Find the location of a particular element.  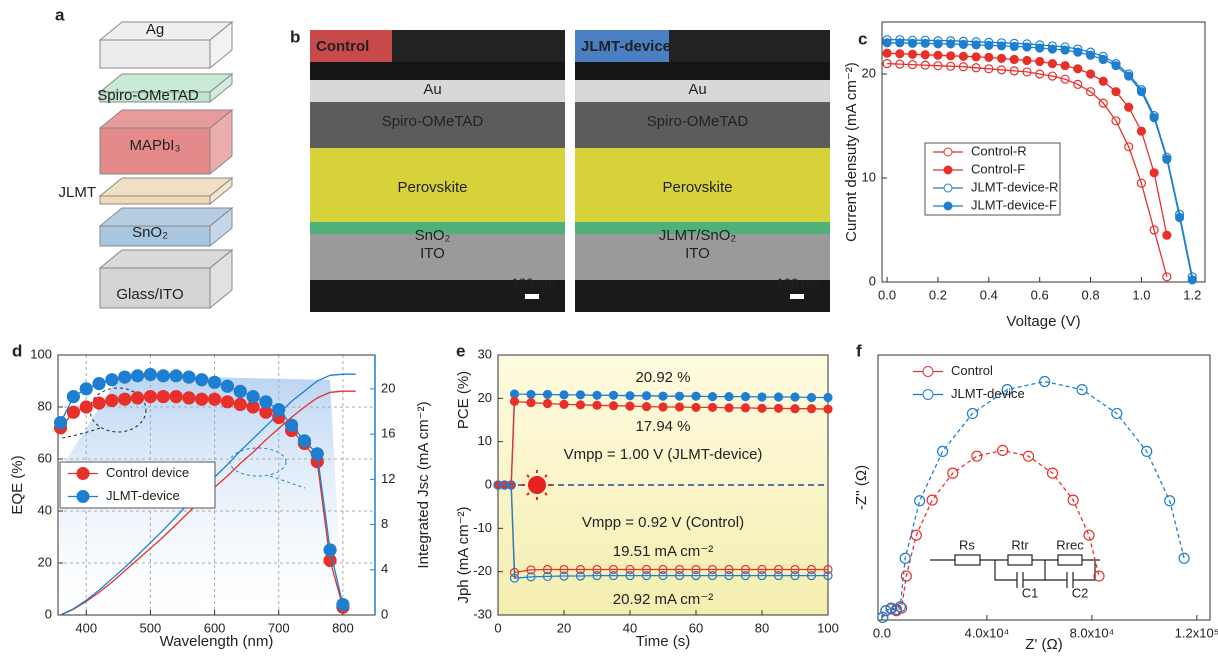

sem-title-box is located at coordinates (622, 46).